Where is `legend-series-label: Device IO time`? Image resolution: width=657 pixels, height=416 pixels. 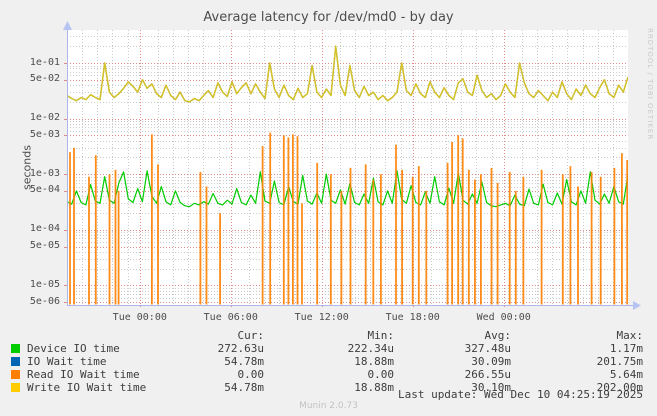 legend-series-label: Device IO time is located at coordinates (73, 348).